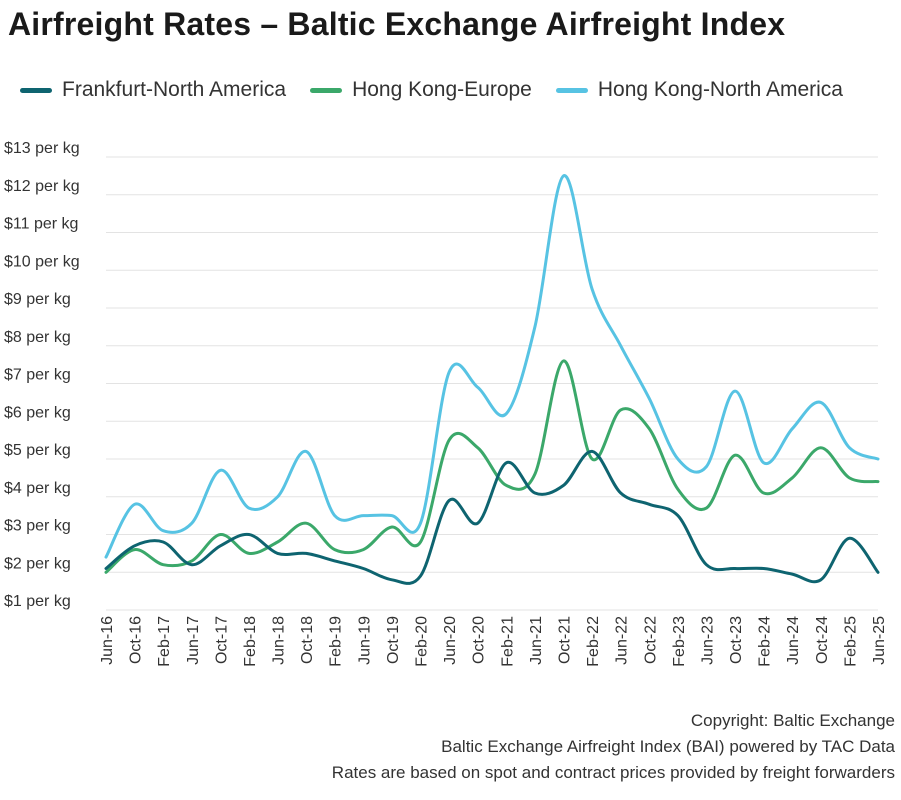 This screenshot has height=800, width=901. I want to click on x-tick-label-oct-24: Oct-24, so click(822, 640).